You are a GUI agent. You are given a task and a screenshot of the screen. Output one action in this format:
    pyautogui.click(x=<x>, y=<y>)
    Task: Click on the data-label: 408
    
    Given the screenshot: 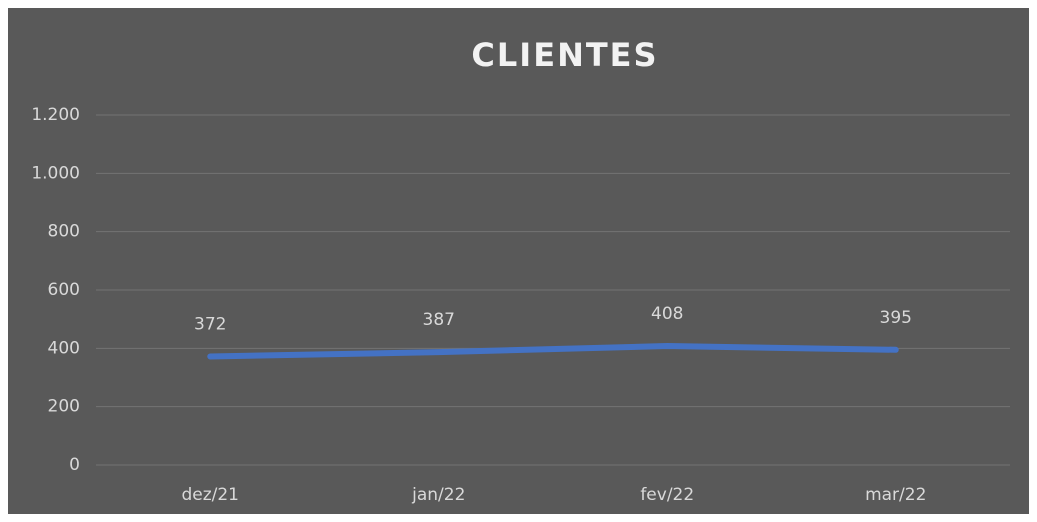 What is the action you would take?
    pyautogui.click(x=667, y=314)
    